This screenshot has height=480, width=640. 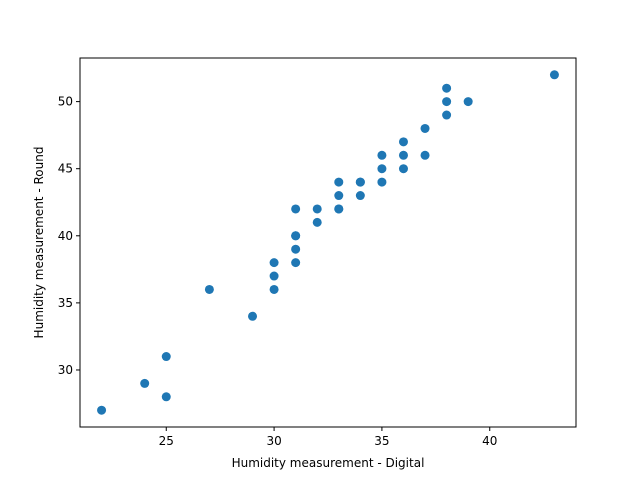 What do you see at coordinates (65, 303) in the screenshot?
I see `y-tick-label: 35` at bounding box center [65, 303].